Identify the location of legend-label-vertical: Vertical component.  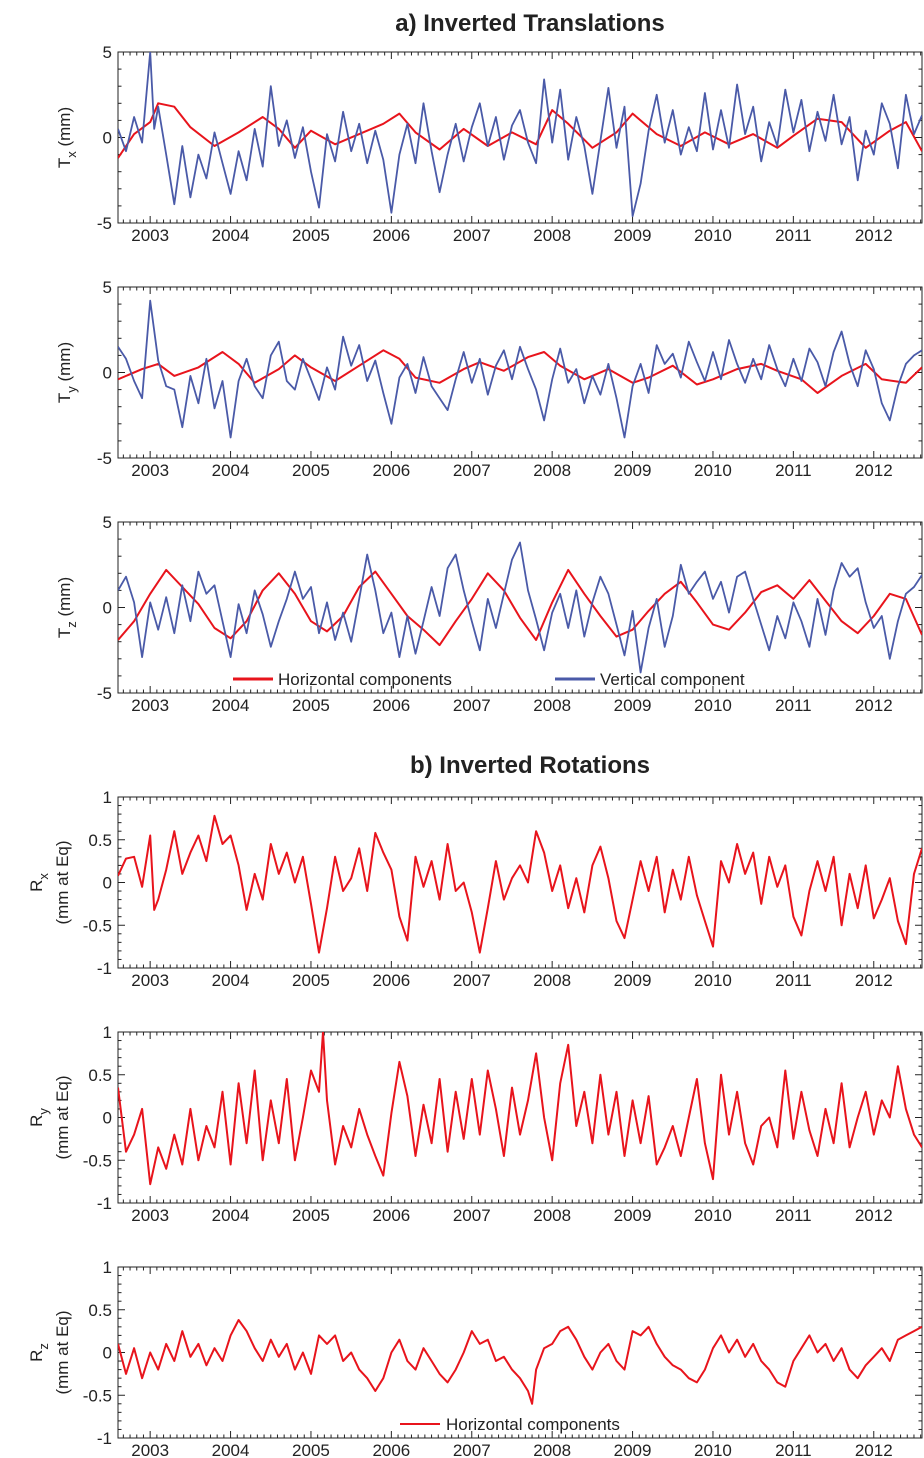
(672, 679).